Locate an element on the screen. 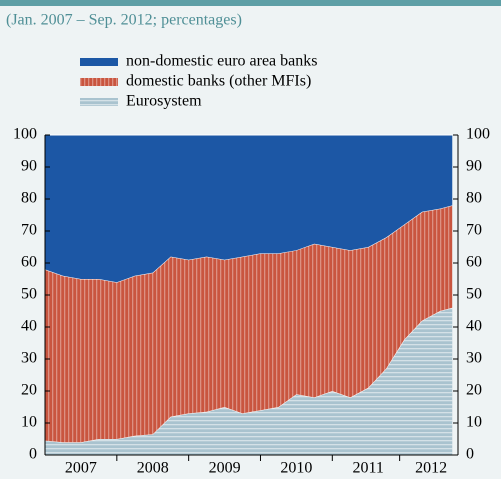 This screenshot has width=501, height=479. y2-tick-label: 40 is located at coordinates (474, 326).